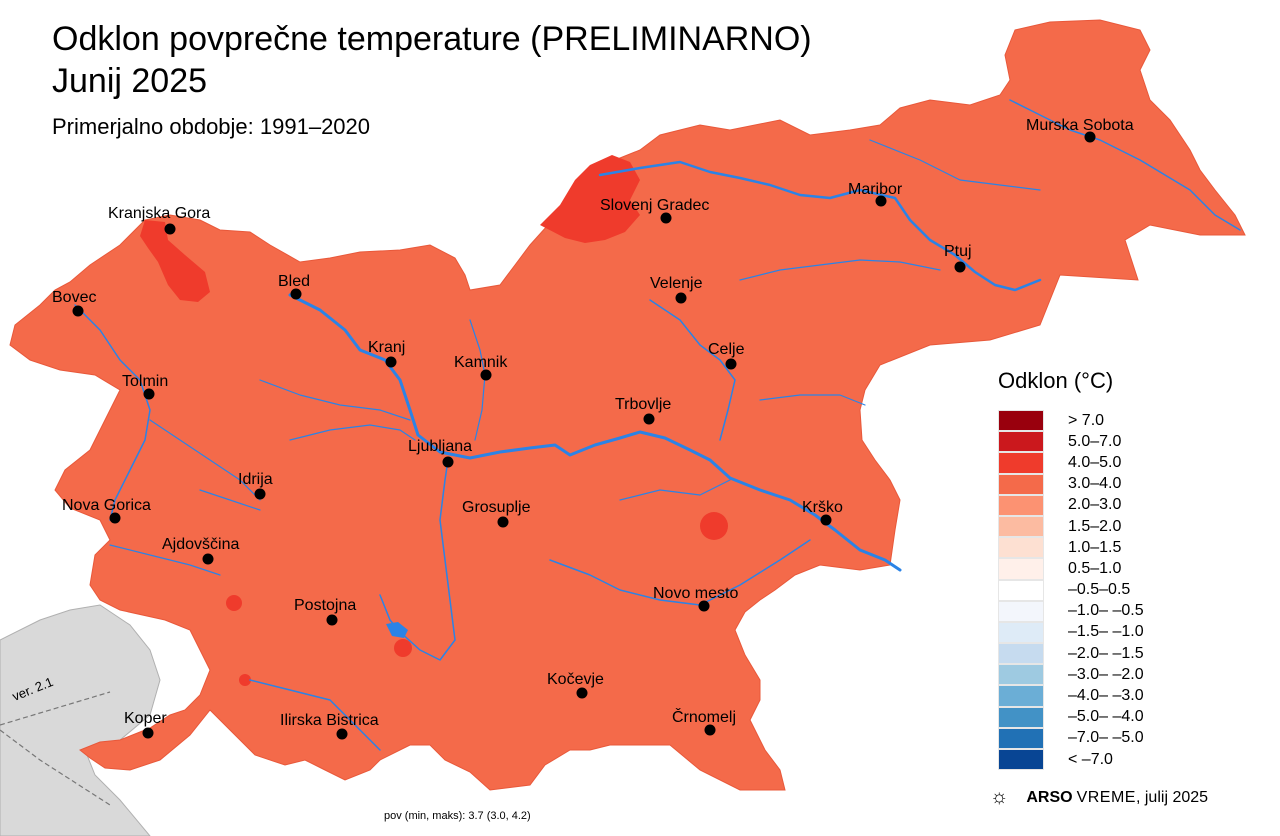  I want to click on legend-class: 3.0–4.0, so click(1071, 484).